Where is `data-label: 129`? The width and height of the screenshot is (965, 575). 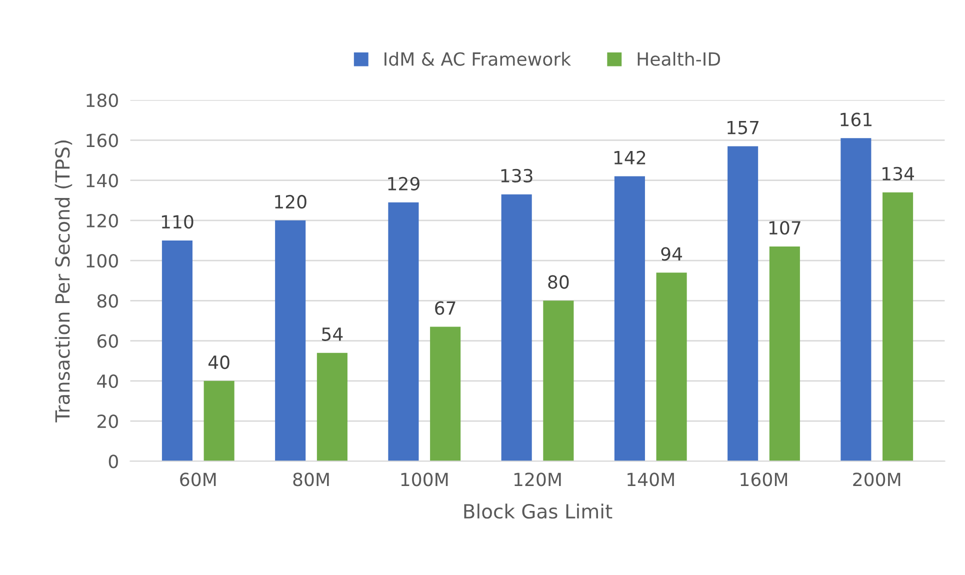
data-label: 129 is located at coordinates (404, 183).